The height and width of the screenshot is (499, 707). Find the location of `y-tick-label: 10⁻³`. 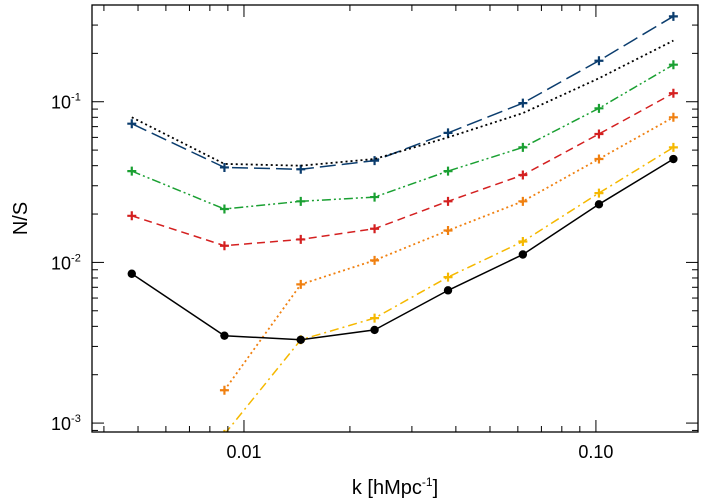

y-tick-label: 10⁻³ is located at coordinates (66, 423).